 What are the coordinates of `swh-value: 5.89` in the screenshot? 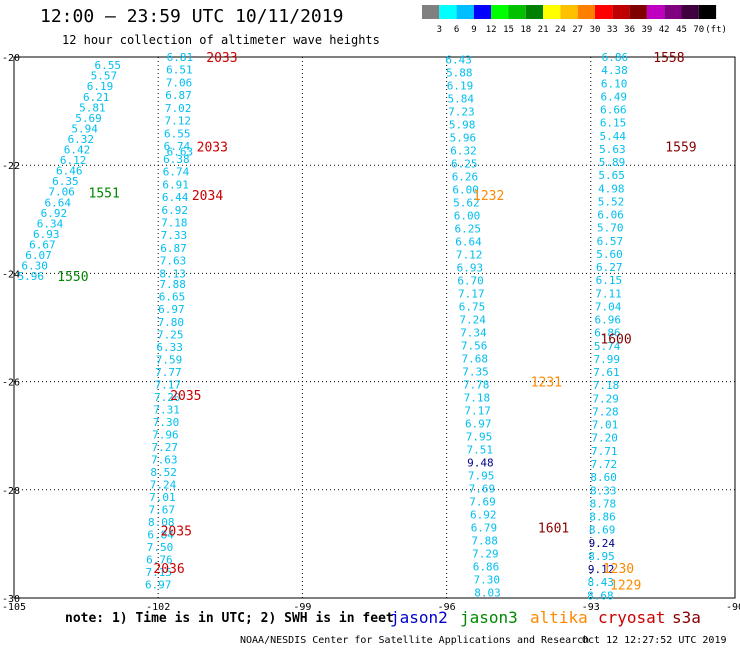 It's located at (612, 162).